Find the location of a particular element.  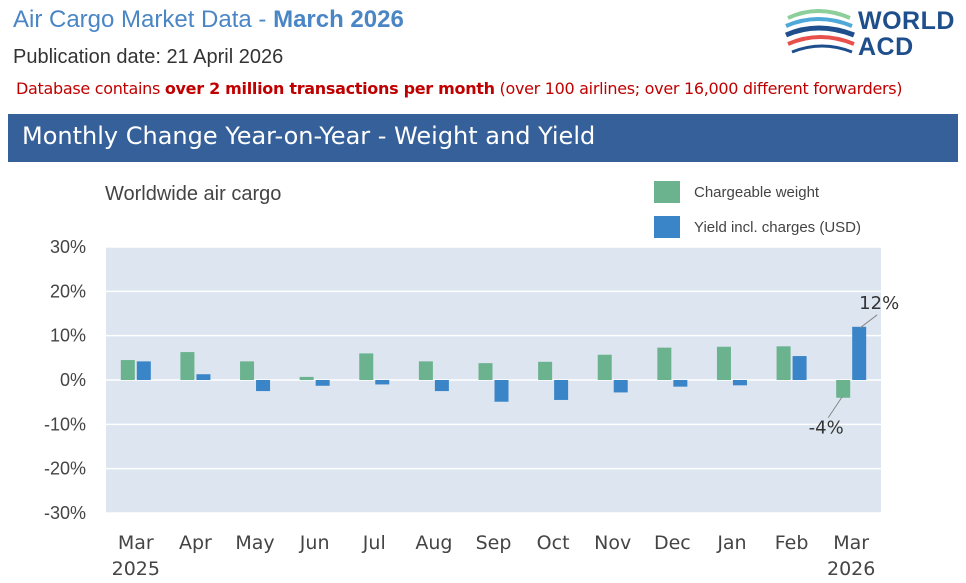

y-tick-label: -20% is located at coordinates (65, 469).